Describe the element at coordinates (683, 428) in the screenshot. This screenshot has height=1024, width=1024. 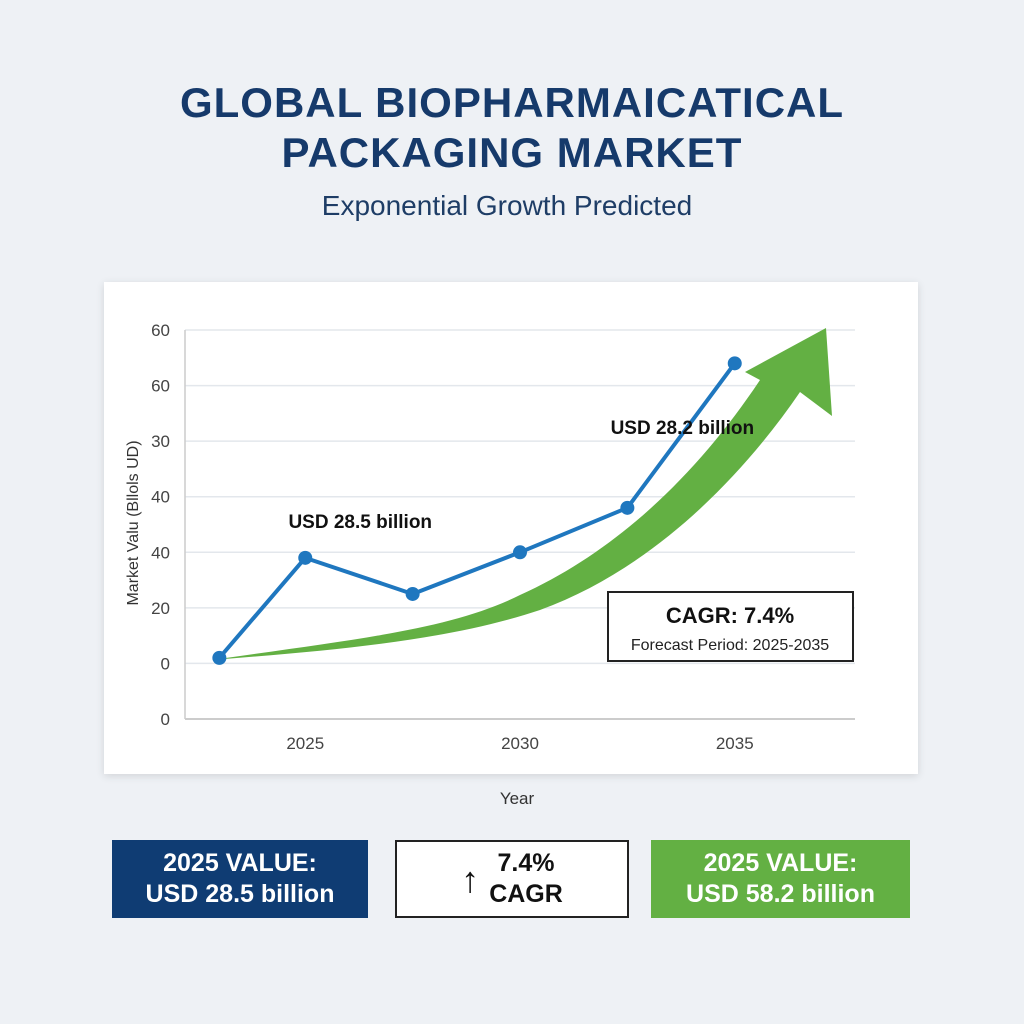
I see `data-label: USD 28.2 billion` at that location.